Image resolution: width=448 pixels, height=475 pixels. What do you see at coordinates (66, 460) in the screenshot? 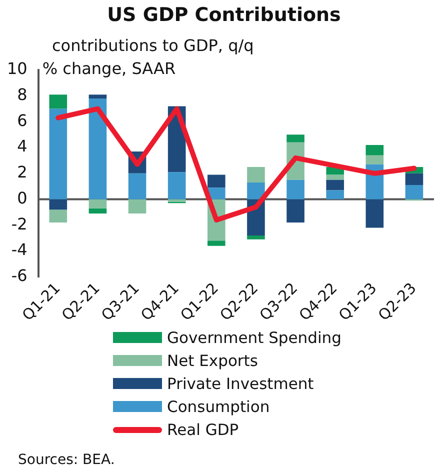
I see `source-note: Sources: BEA.` at bounding box center [66, 460].